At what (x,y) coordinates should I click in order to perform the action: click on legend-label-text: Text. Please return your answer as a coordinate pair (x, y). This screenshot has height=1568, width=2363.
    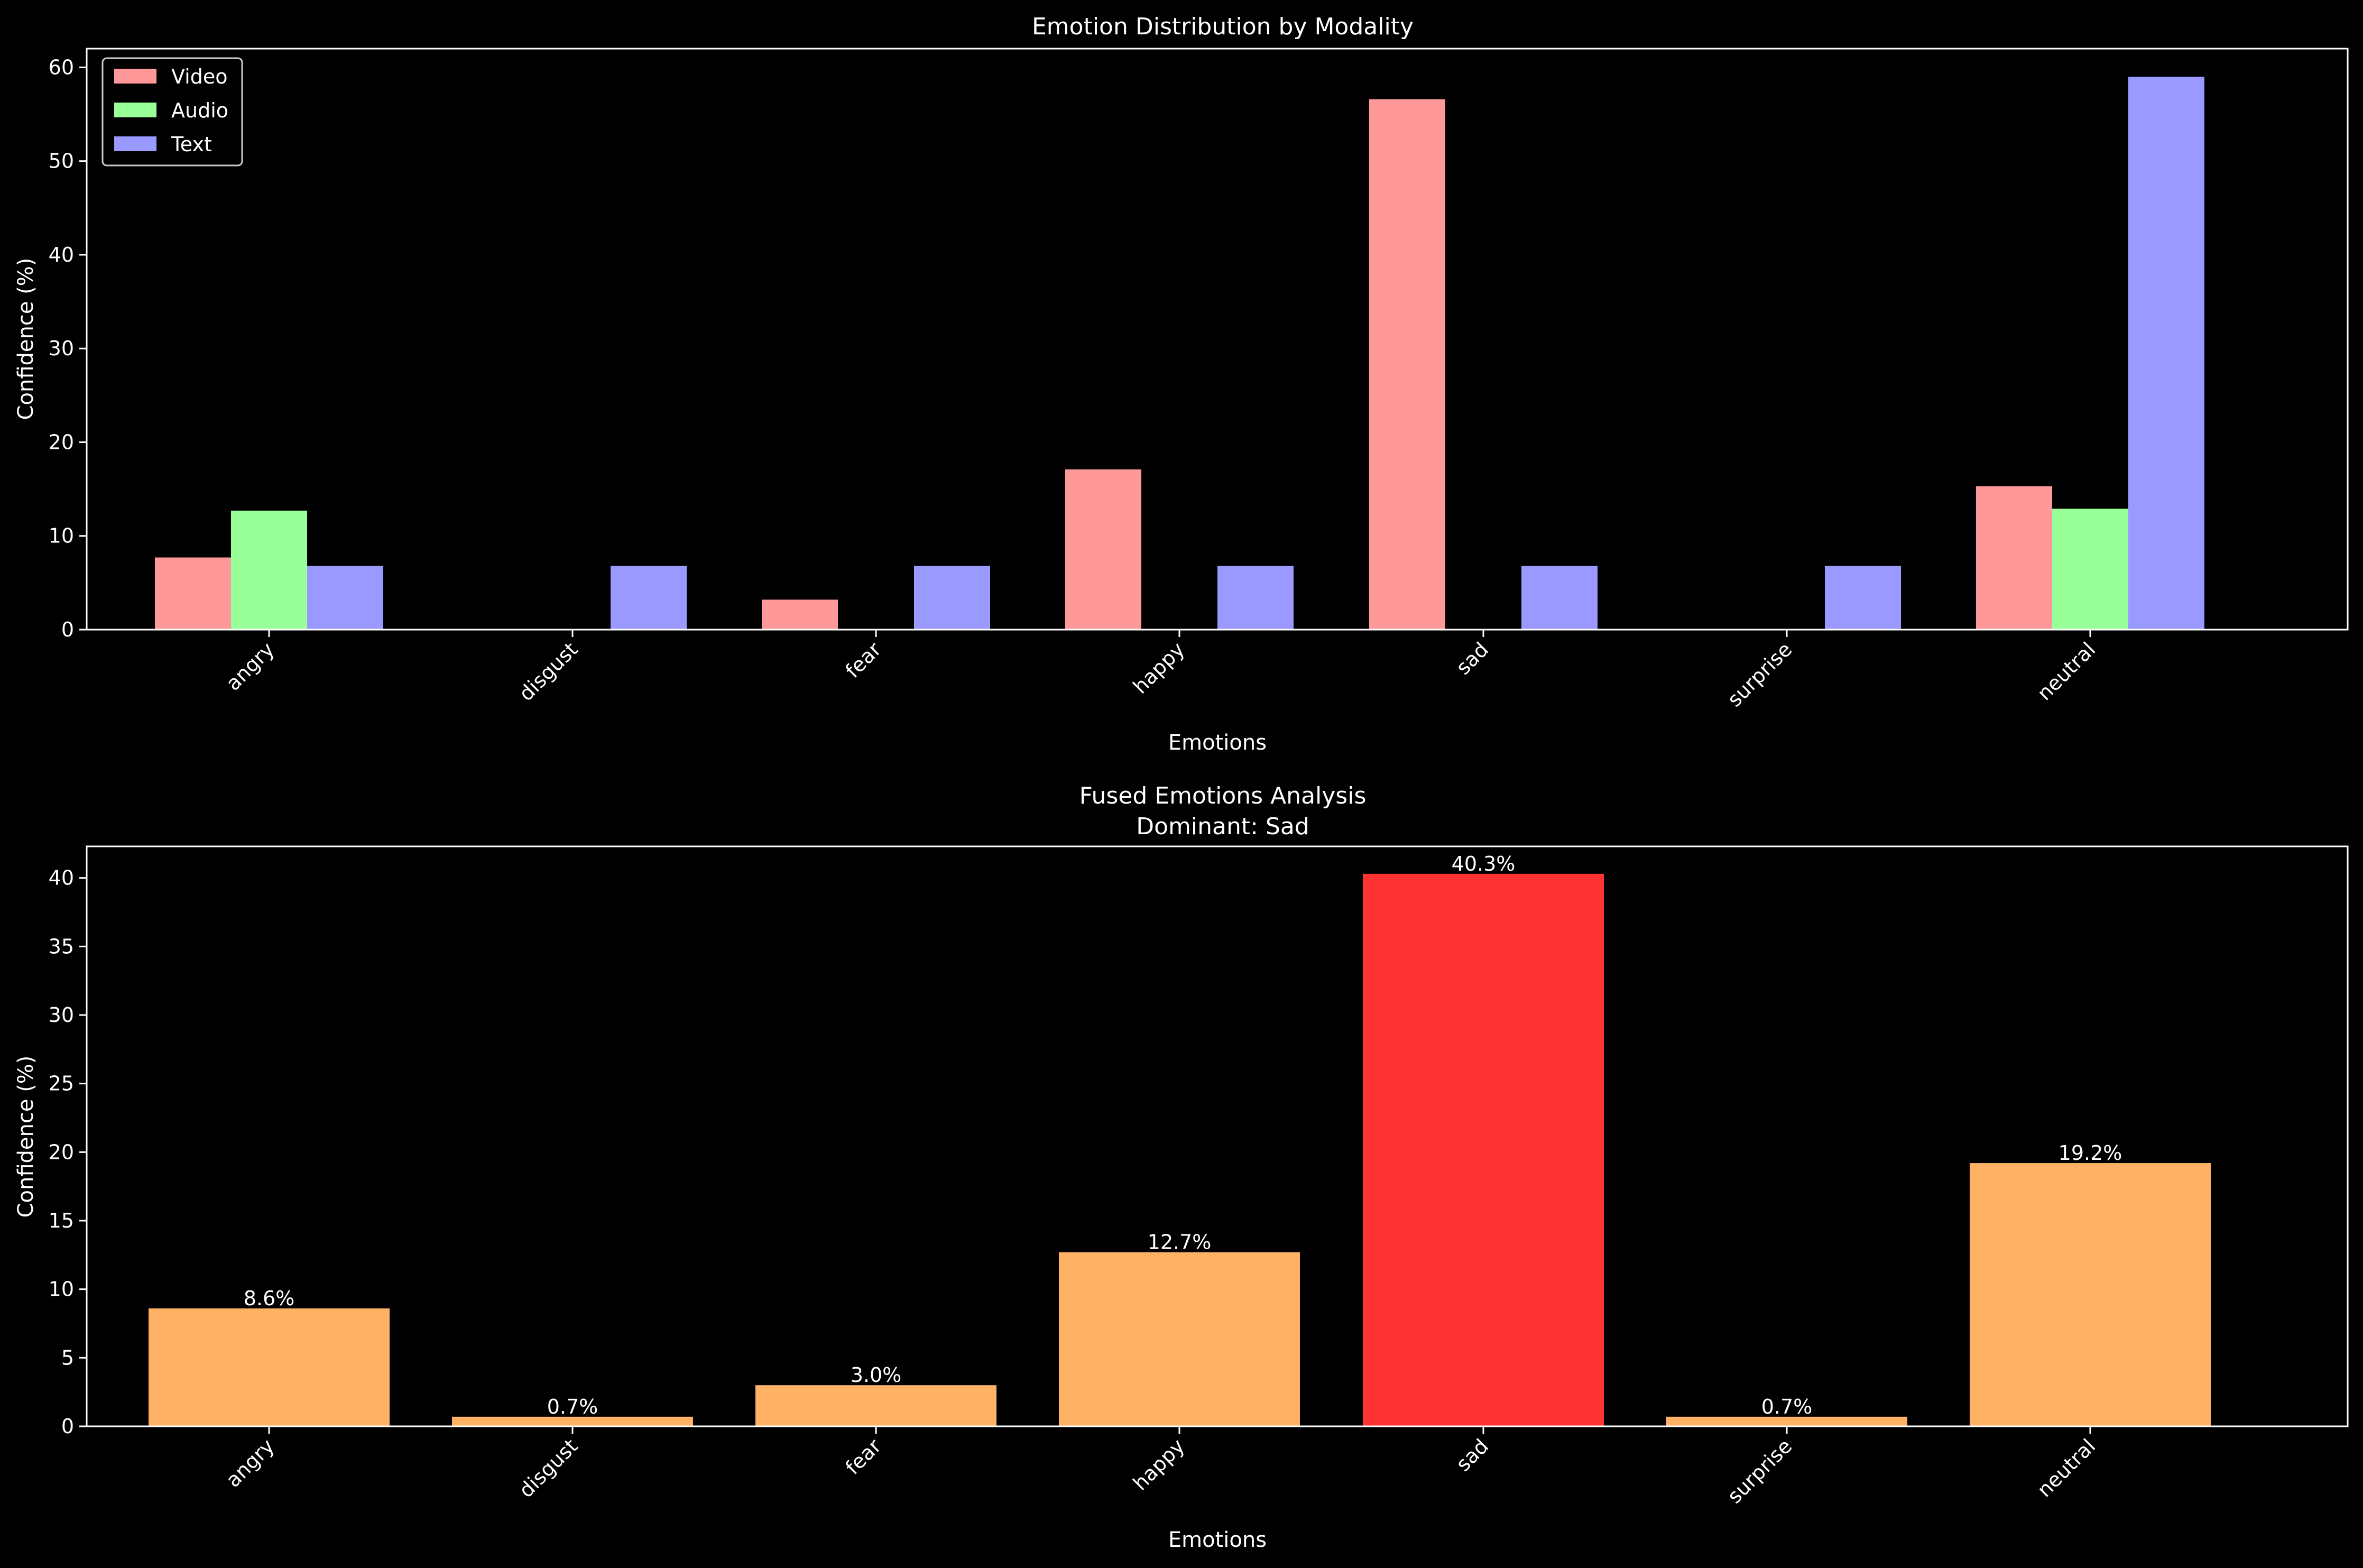
    Looking at the image, I should click on (191, 144).